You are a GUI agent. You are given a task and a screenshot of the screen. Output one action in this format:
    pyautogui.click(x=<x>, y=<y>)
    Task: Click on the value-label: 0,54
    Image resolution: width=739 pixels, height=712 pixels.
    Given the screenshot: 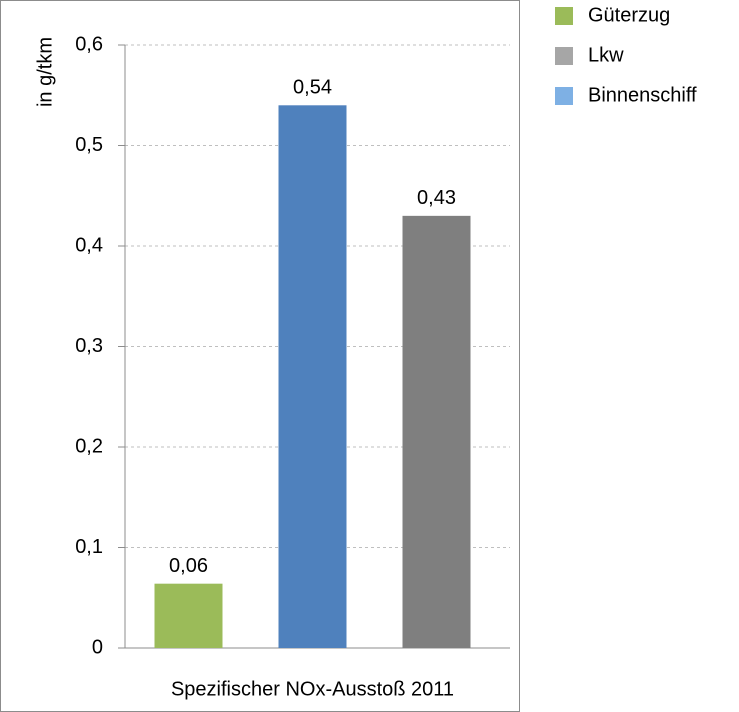 What is the action you would take?
    pyautogui.click(x=312, y=88)
    